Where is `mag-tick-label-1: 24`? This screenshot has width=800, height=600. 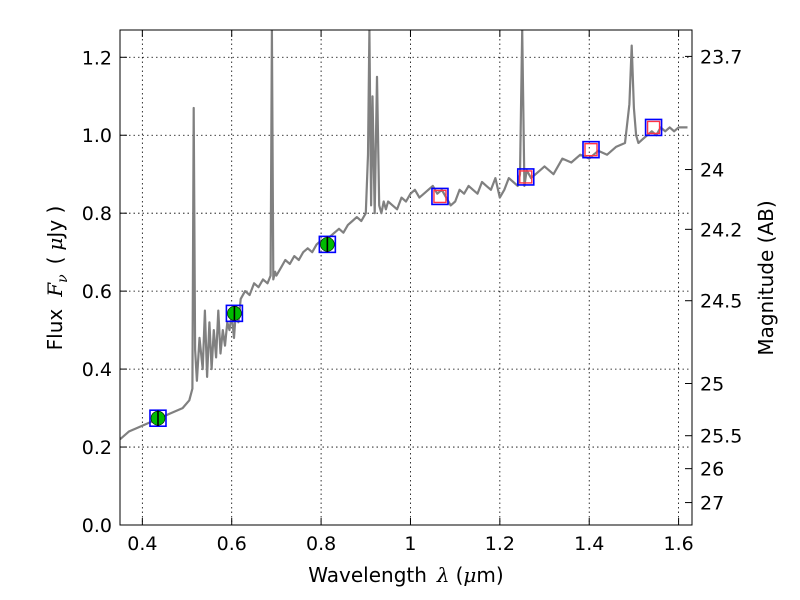 mag-tick-label-1: 24 is located at coordinates (712, 171).